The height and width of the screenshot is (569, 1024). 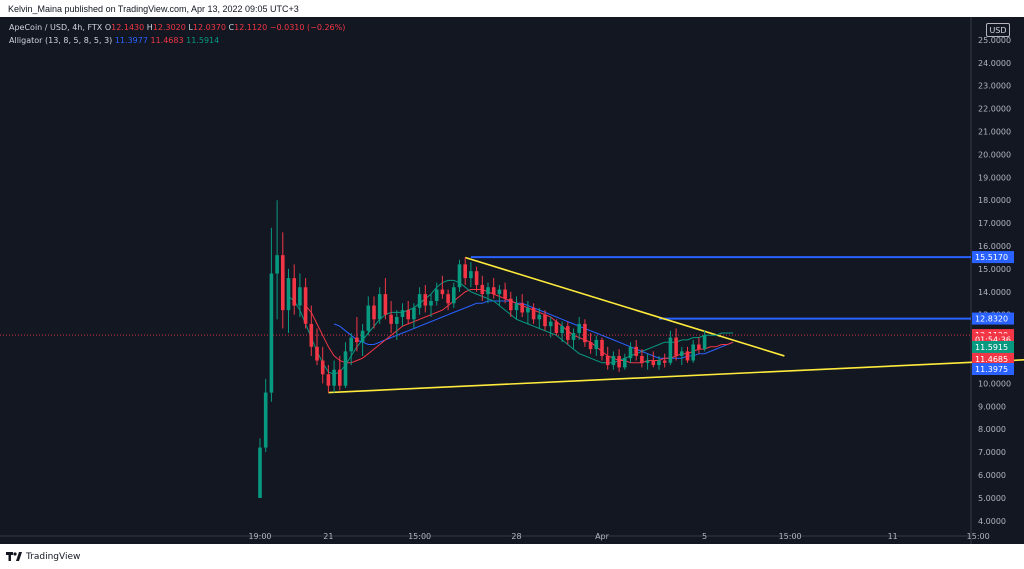 I want to click on x-tick-label: Apr, so click(x=602, y=536).